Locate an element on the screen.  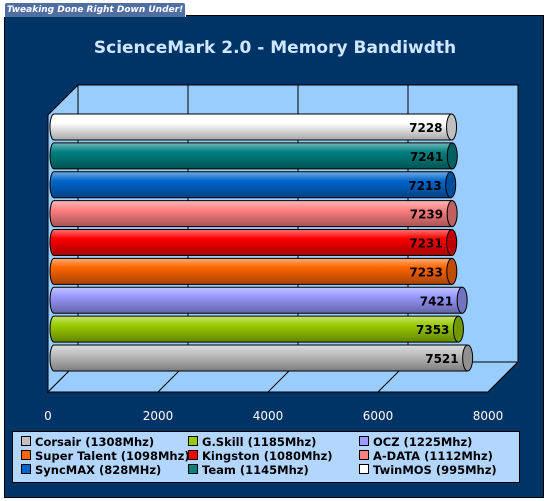
legend-item: Super Talent (1098Mhz) is located at coordinates (105, 456).